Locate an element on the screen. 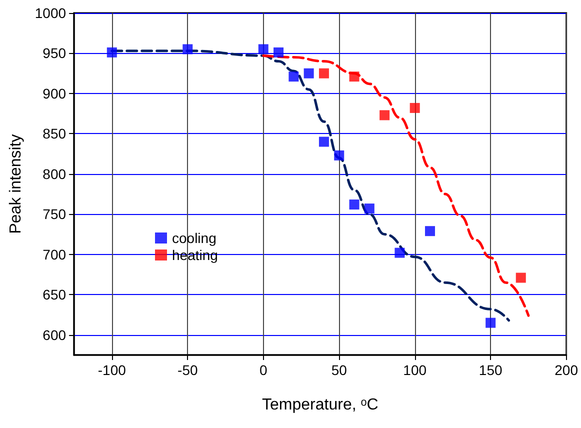  x-tick-label: 50 is located at coordinates (339, 370).